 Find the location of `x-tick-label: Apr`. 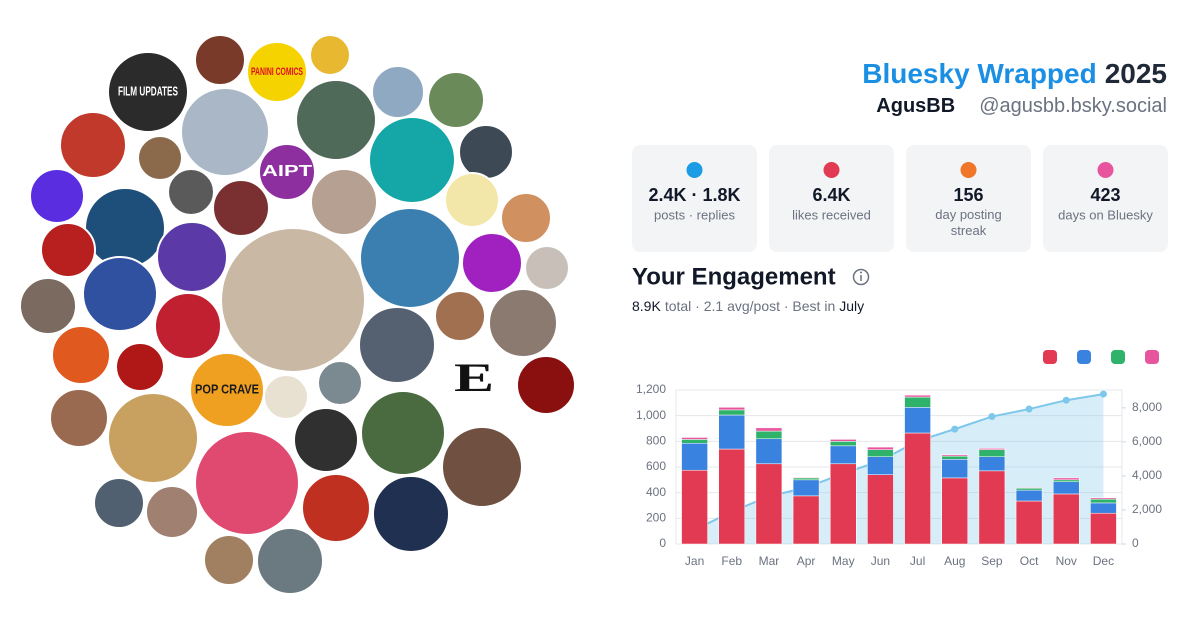

x-tick-label: Apr is located at coordinates (806, 561).